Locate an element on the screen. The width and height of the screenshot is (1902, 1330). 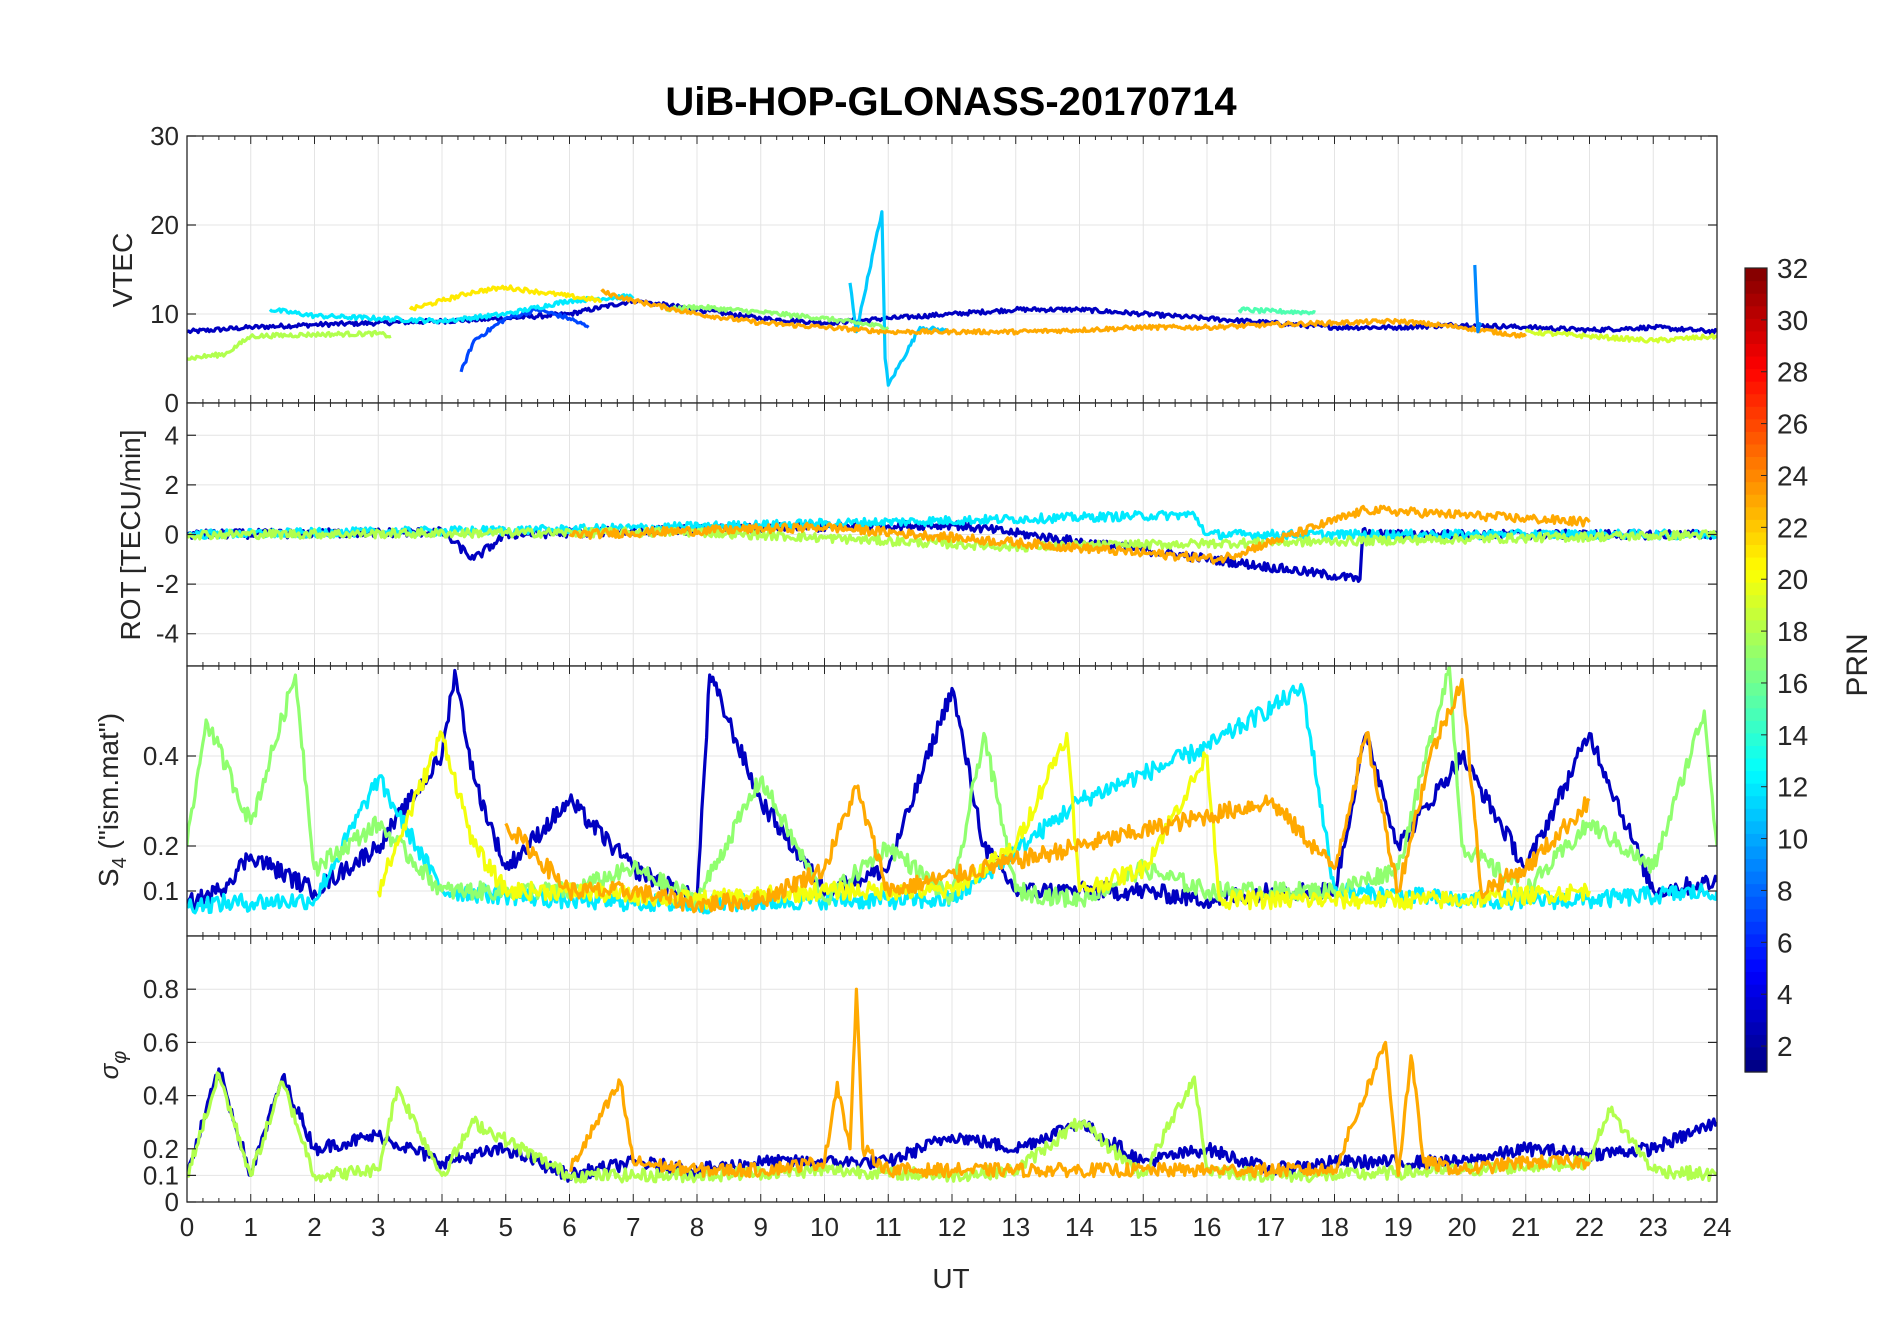
x-tick-label: 12 is located at coordinates (952, 1227).